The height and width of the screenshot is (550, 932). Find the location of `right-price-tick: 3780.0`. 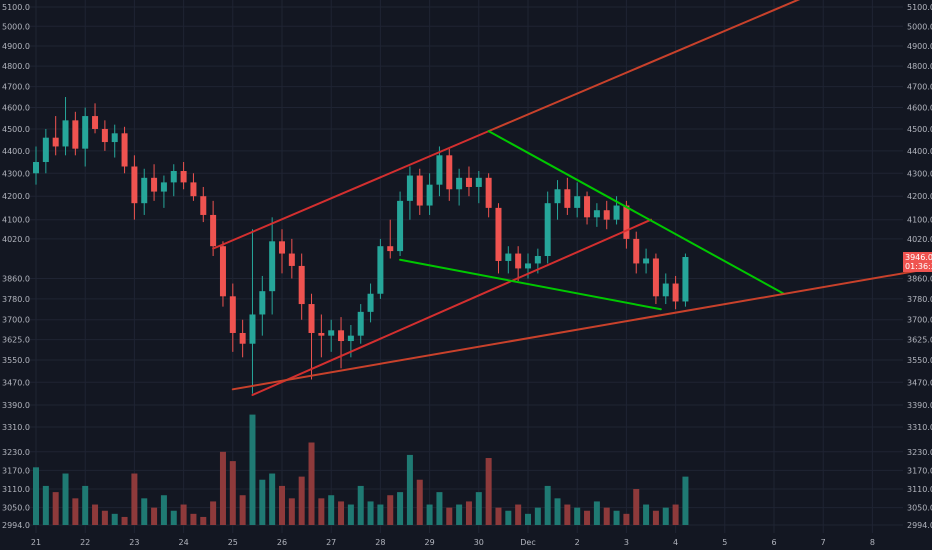

right-price-tick: 3780.0 is located at coordinates (919, 299).